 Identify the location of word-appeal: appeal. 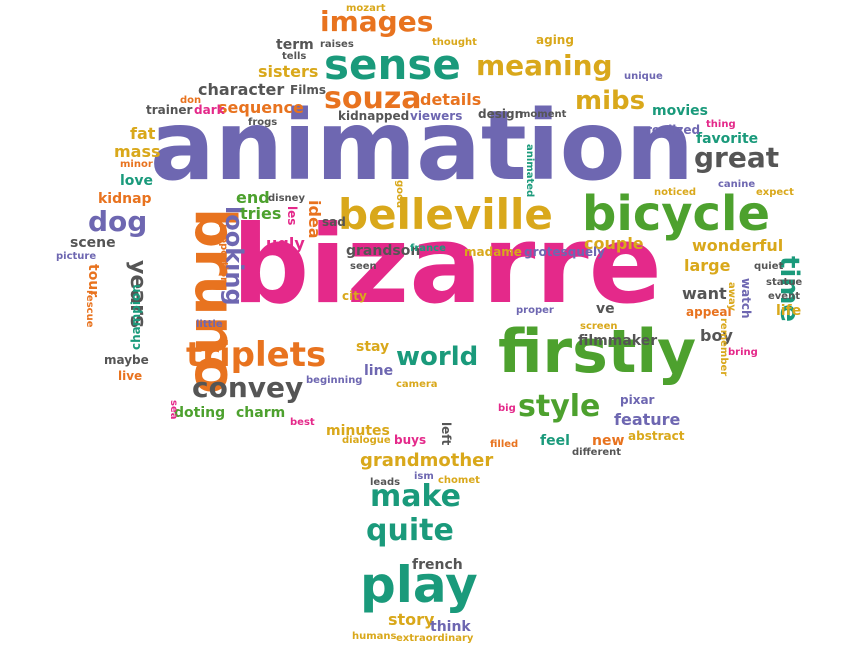
(709, 312).